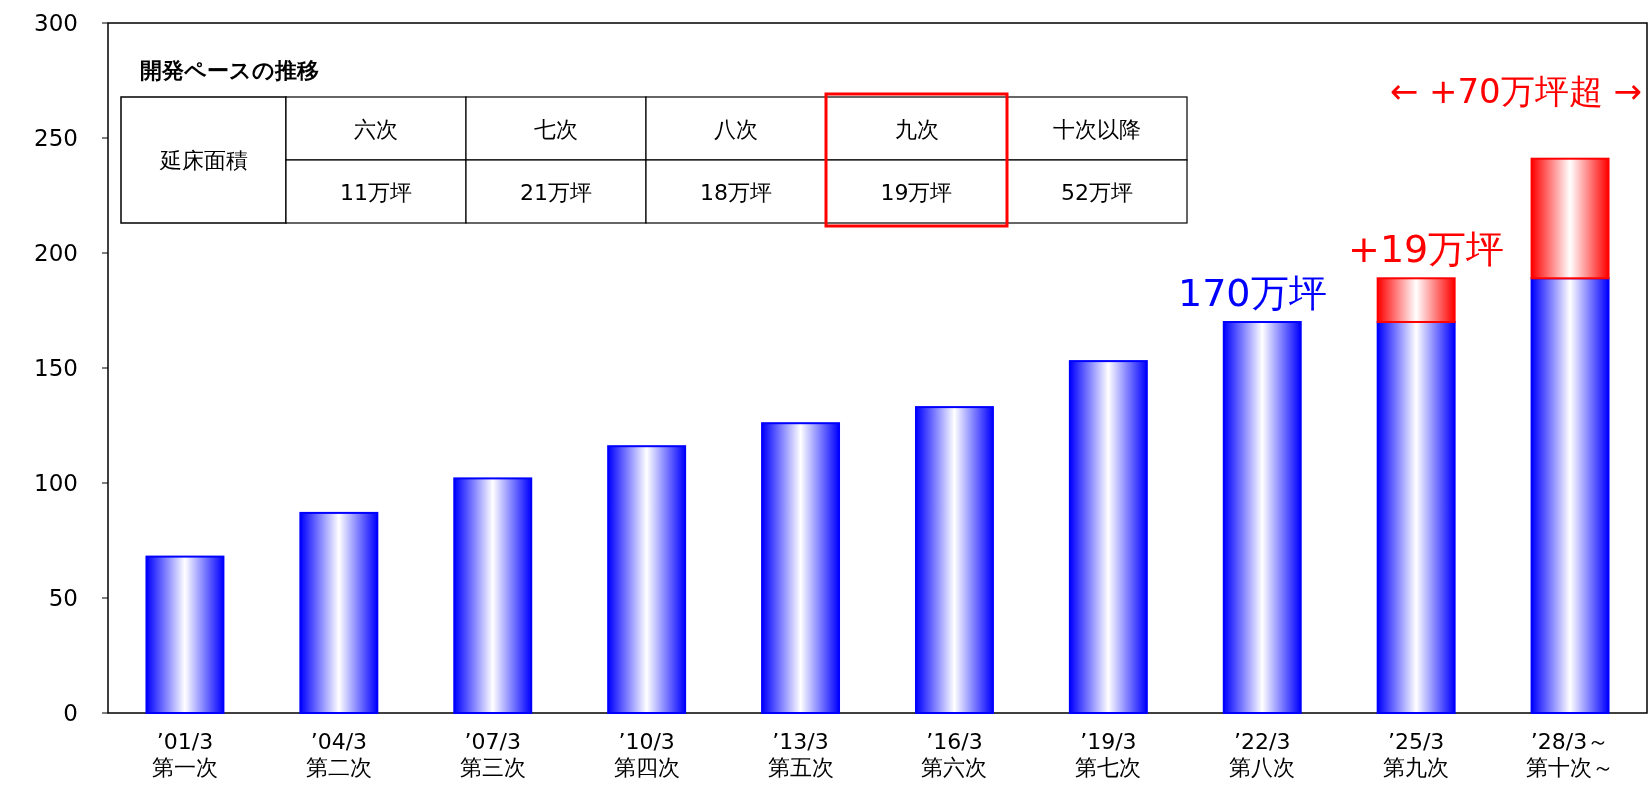  I want to click on y-tick-label: 250, so click(56, 138).